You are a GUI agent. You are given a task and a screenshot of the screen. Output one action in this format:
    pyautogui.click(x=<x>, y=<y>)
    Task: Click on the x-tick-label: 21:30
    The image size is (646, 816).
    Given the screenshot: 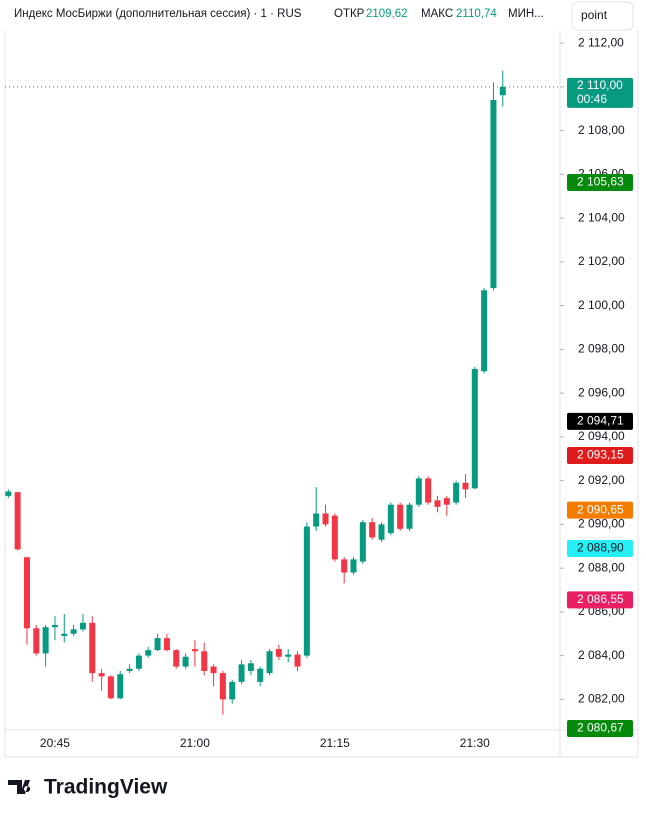 What is the action you would take?
    pyautogui.click(x=475, y=743)
    